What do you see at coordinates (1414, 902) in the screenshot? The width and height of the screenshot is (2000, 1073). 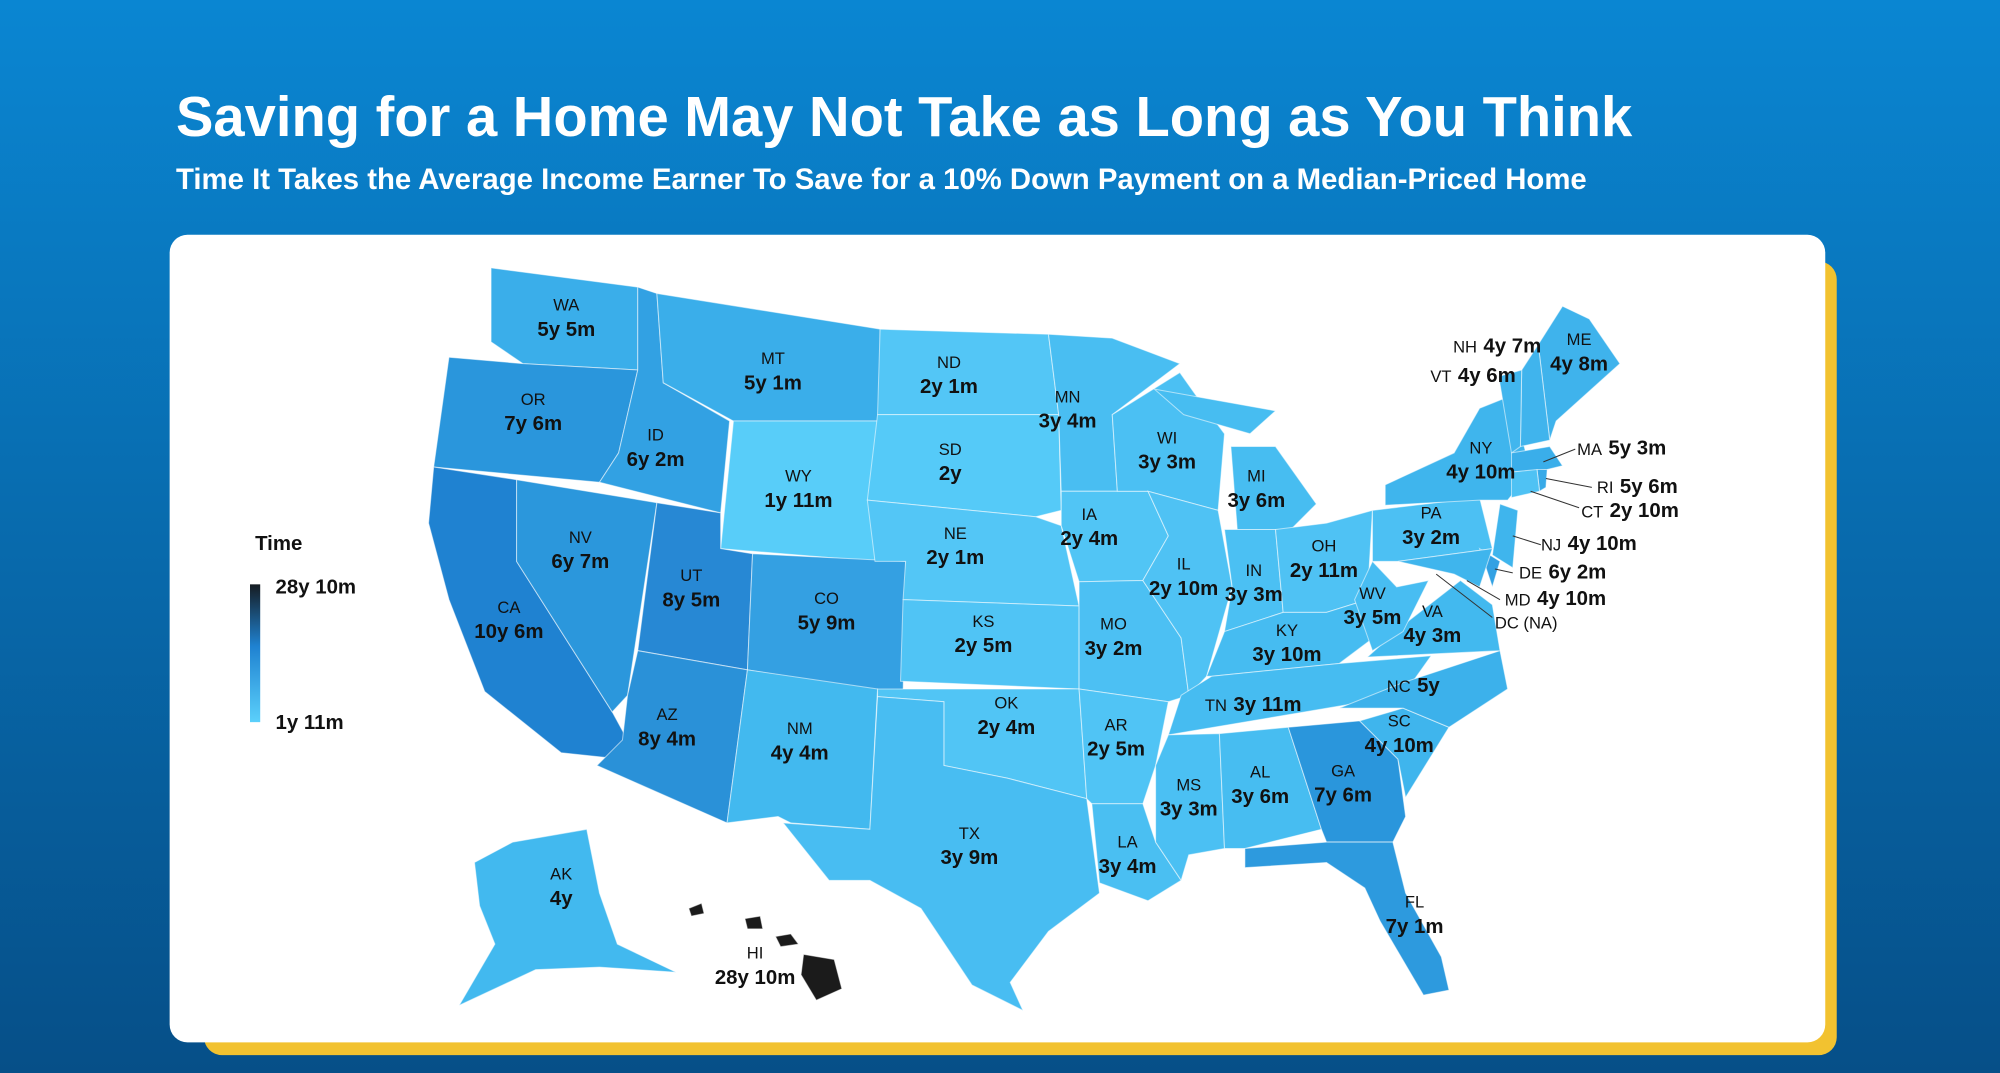 I see `state-abbr: FL` at bounding box center [1414, 902].